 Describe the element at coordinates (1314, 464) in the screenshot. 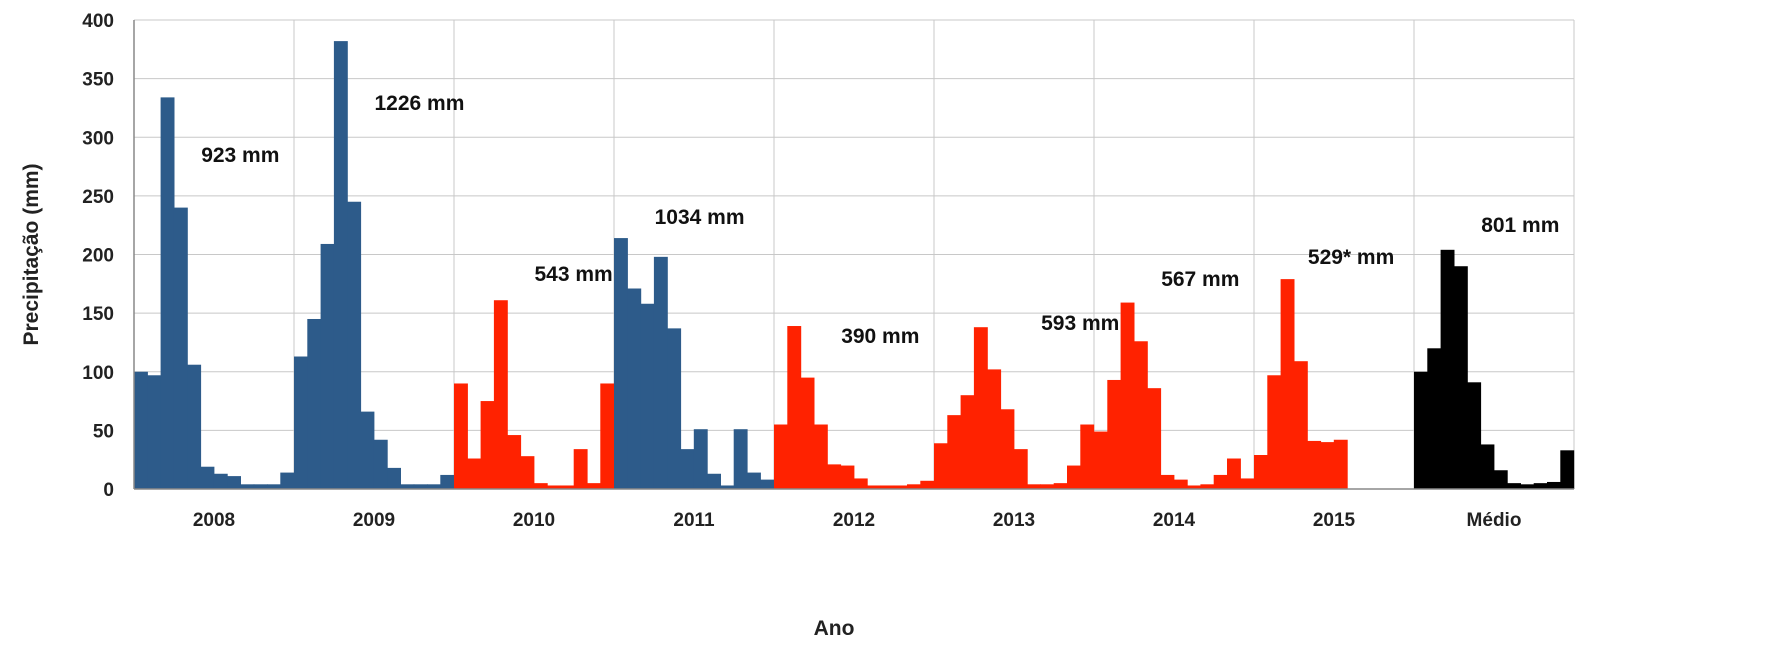

I see `bar-2015-m5` at that location.